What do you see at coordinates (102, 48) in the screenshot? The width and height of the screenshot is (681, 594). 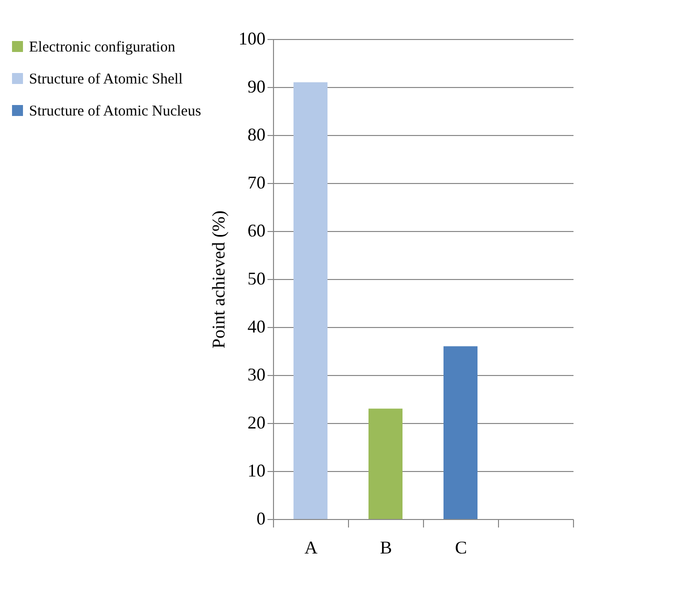 I see `legend-label: Electronic configuration` at bounding box center [102, 48].